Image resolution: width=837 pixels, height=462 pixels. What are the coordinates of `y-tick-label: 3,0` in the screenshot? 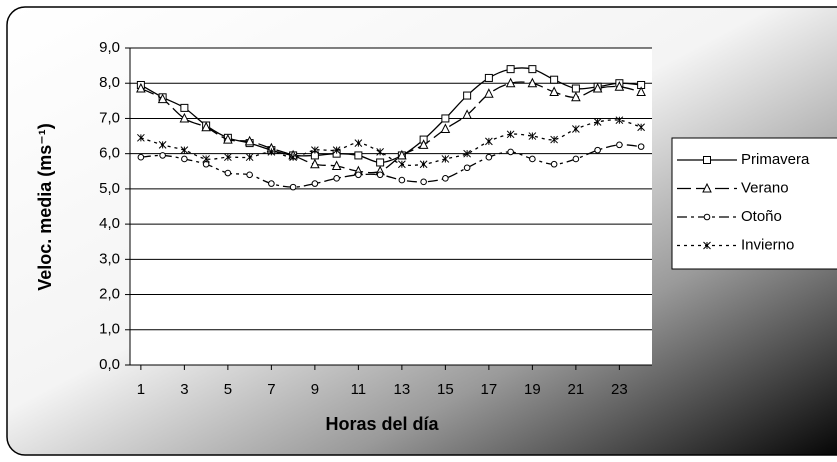 It's located at (109, 258).